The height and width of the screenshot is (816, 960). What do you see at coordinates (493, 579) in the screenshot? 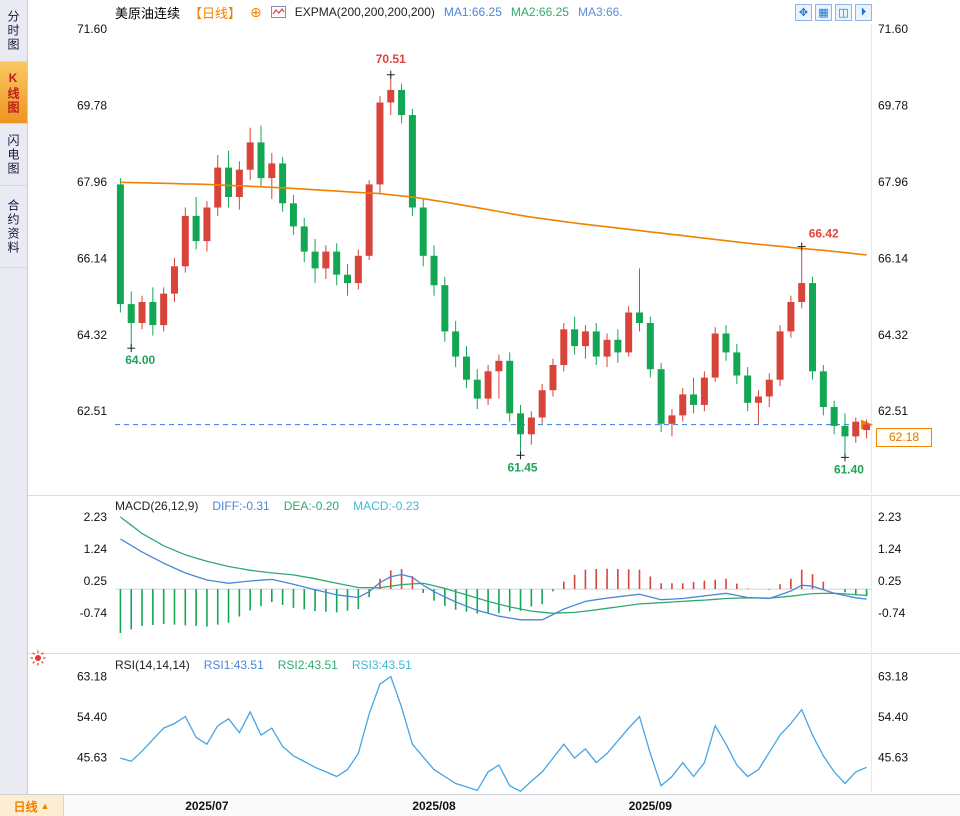
I see `macd-diff-line` at bounding box center [493, 579].